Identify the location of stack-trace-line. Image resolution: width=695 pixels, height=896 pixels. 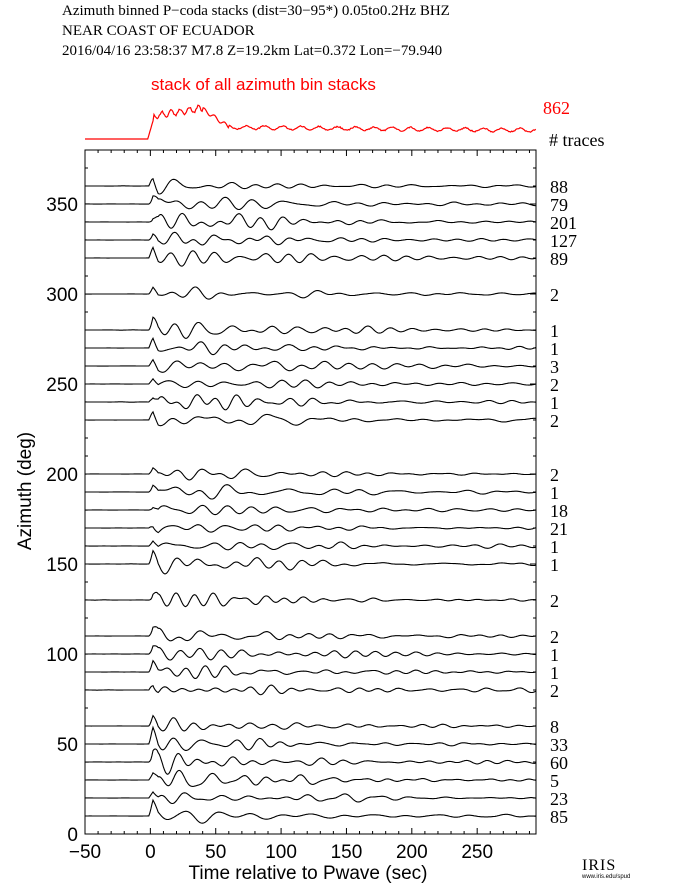
(311, 122).